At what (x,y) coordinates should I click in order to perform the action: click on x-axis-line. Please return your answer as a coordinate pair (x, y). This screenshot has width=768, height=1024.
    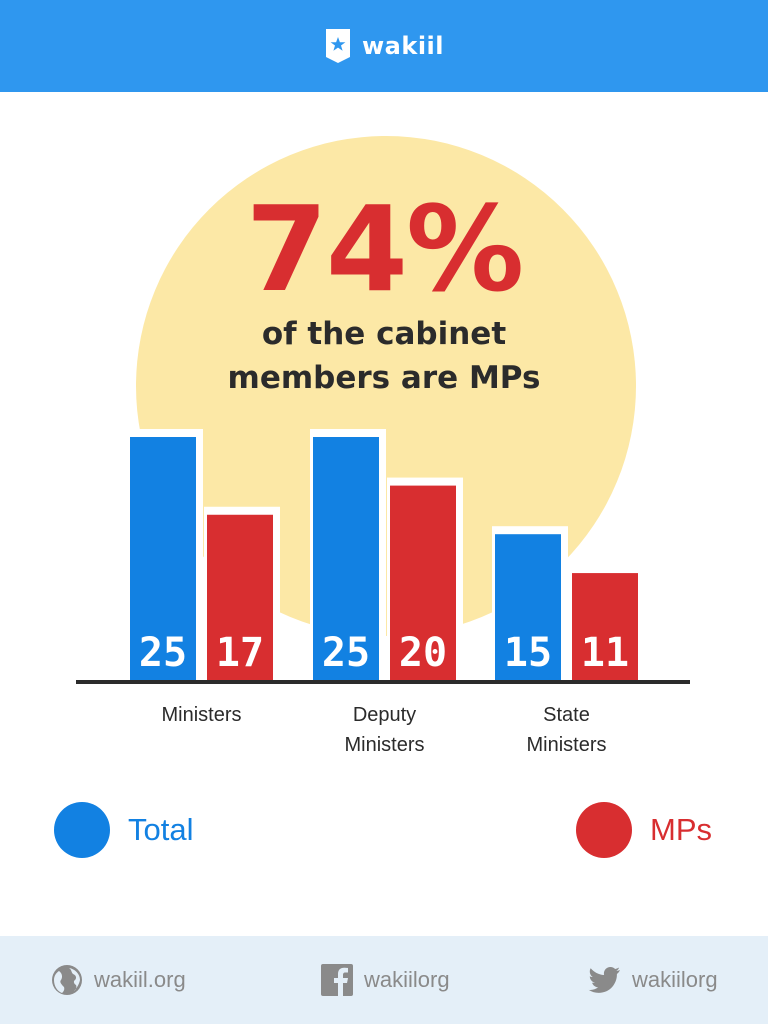
    Looking at the image, I should click on (383, 682).